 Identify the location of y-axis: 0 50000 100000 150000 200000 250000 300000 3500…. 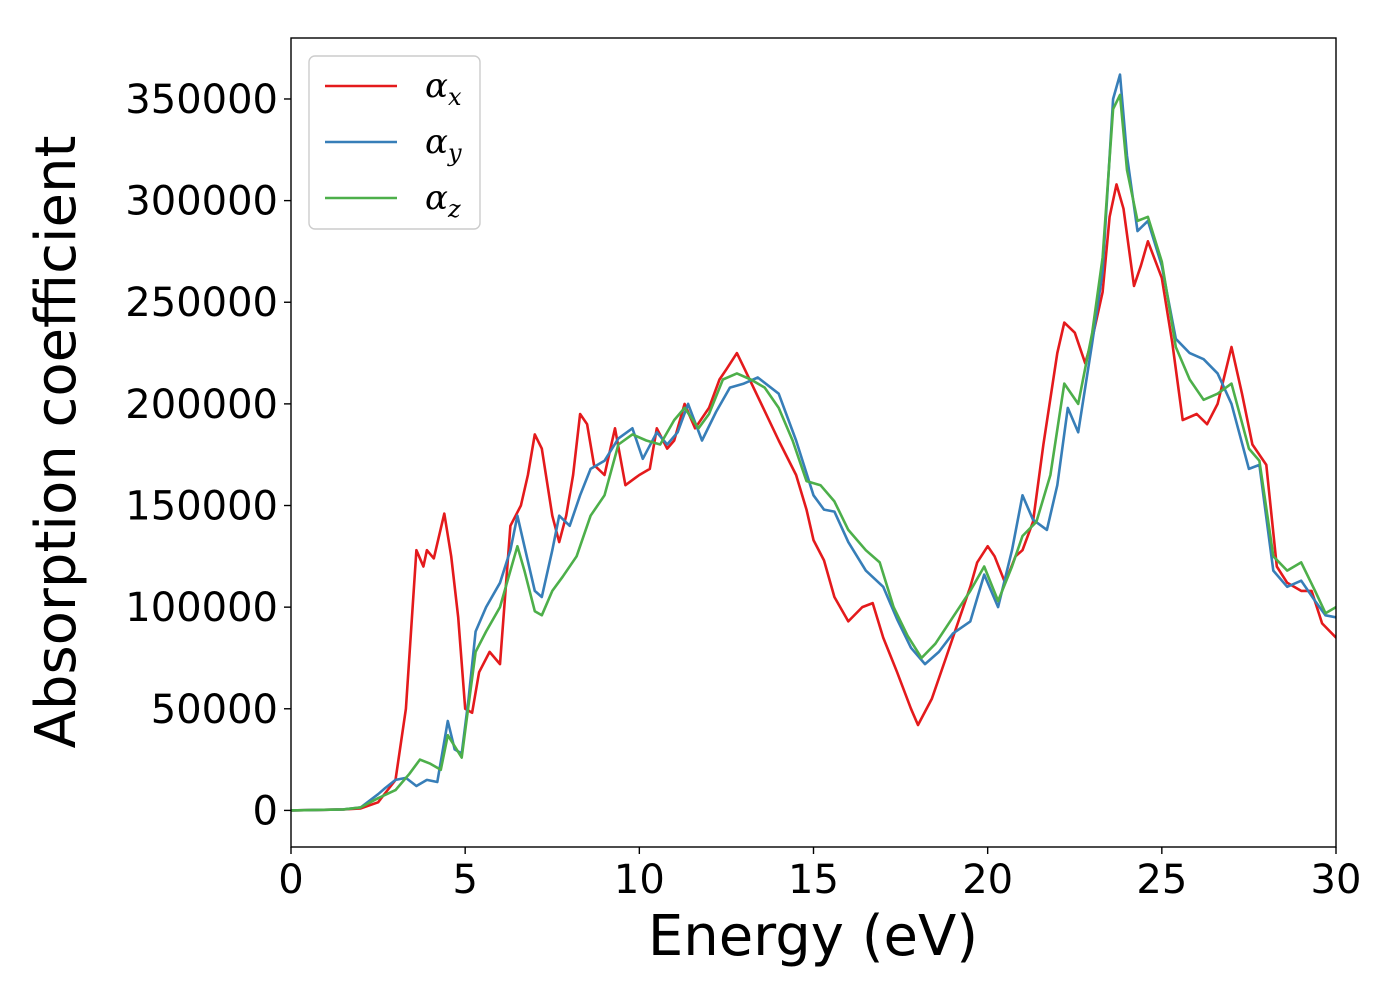
(208, 455).